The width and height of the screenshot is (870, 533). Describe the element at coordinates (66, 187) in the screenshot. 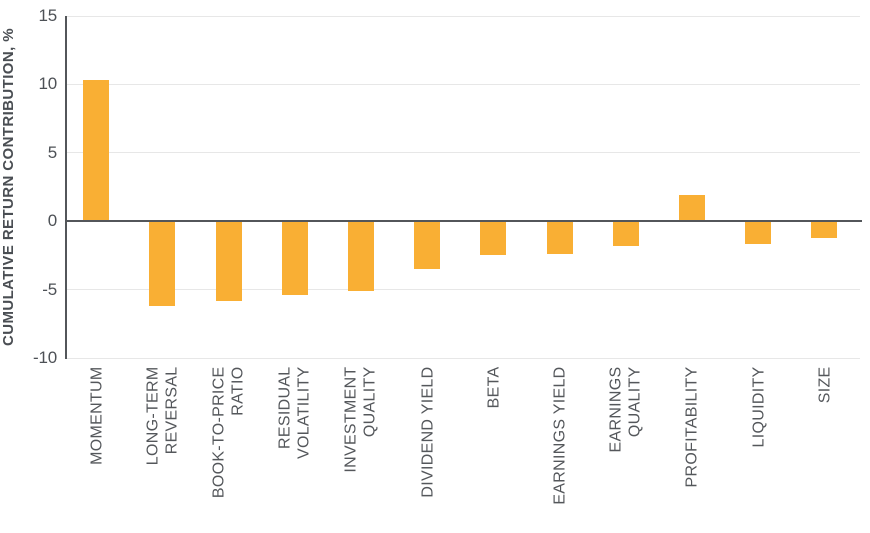

I see `y-axis-line` at that location.